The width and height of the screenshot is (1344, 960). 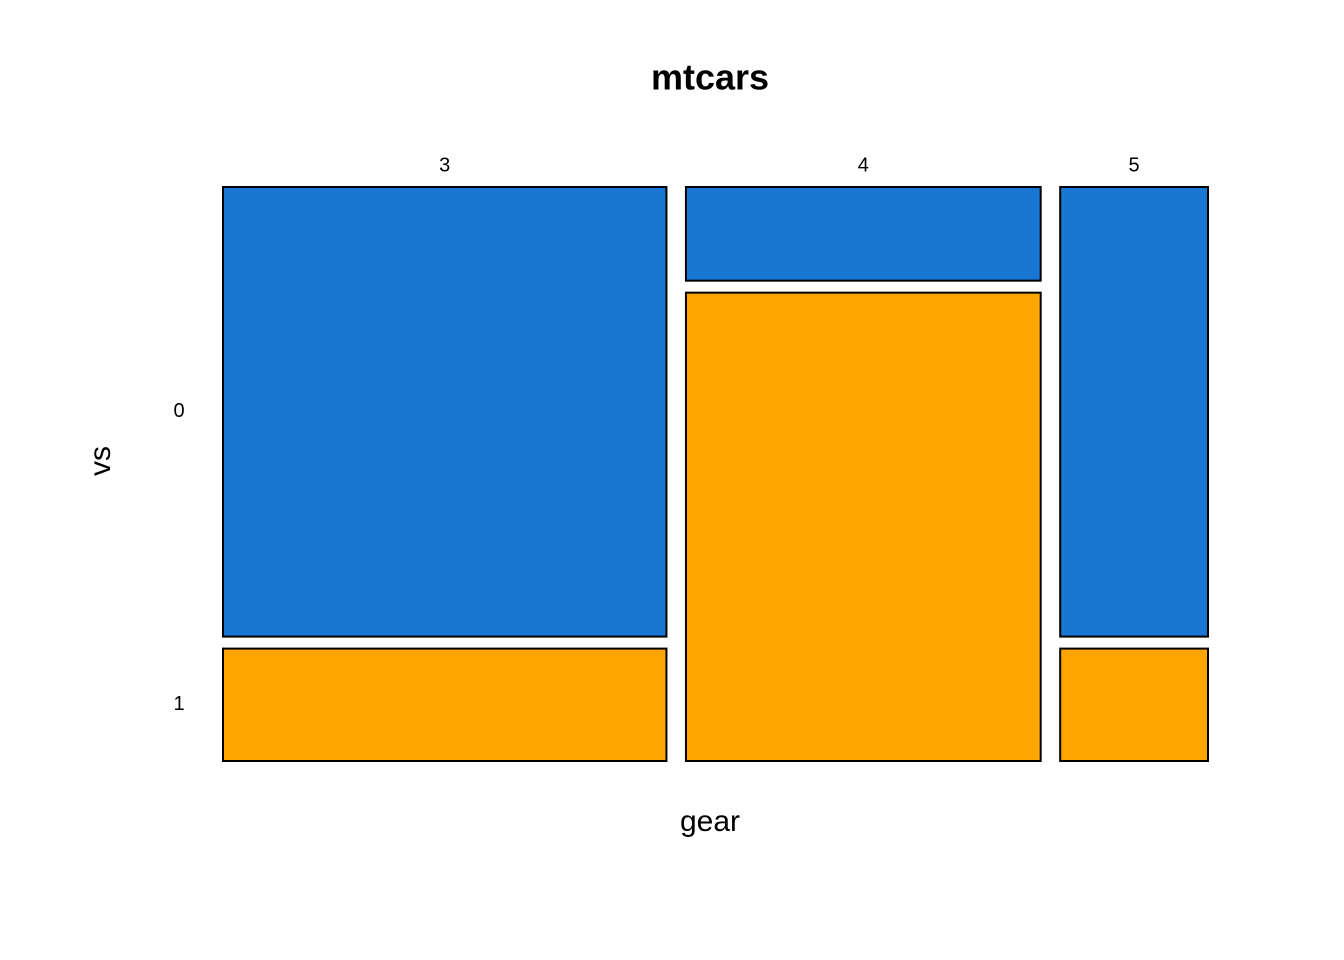 I want to click on column-label: 3, so click(x=444, y=165).